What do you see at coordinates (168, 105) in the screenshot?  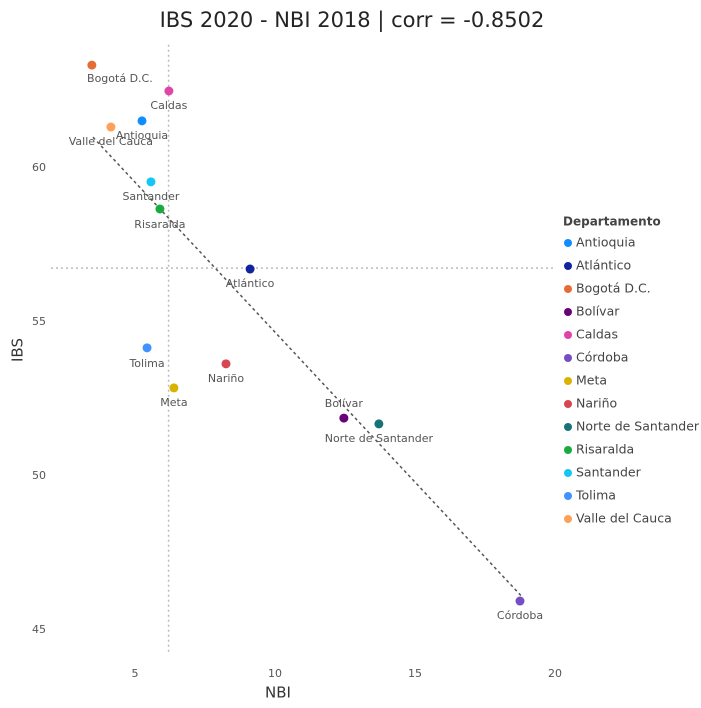 I see `point-label: Caldas` at bounding box center [168, 105].